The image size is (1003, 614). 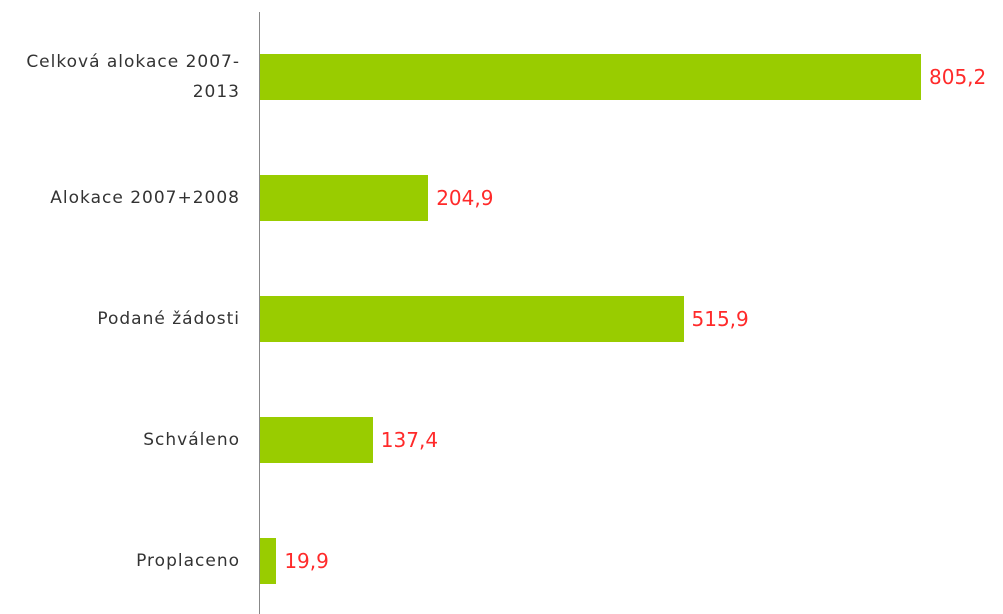 I want to click on value-label: 19,9, so click(x=306, y=561).